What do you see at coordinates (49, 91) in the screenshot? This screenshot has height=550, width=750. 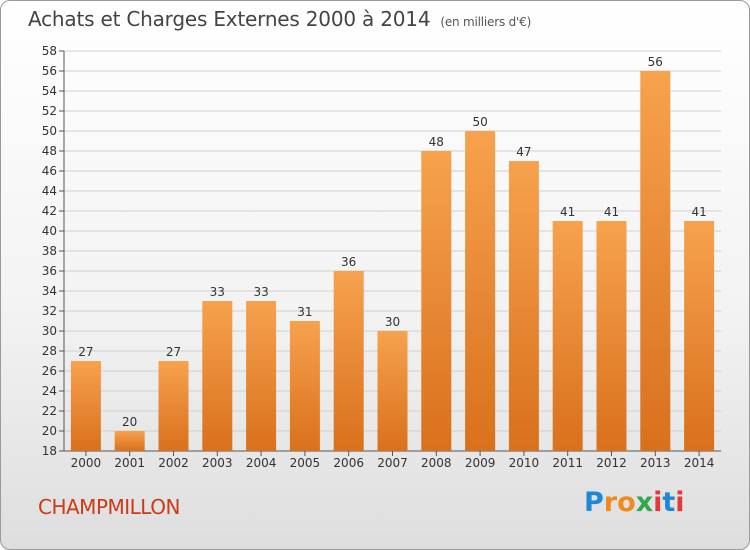 I see `y-tick-label: 54` at bounding box center [49, 91].